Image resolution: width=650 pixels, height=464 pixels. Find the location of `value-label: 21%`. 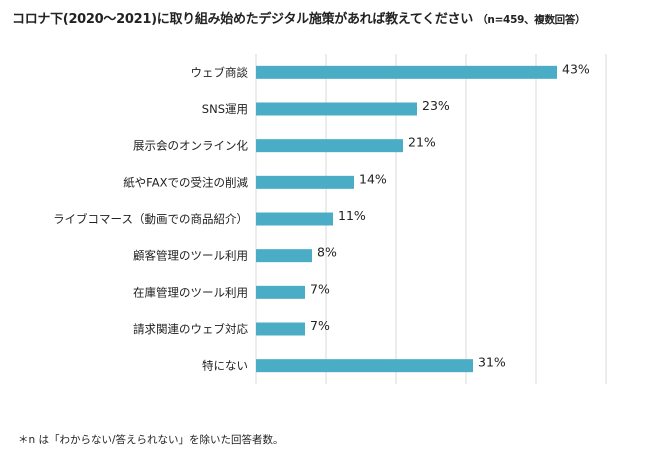

value-label: 21% is located at coordinates (422, 142).